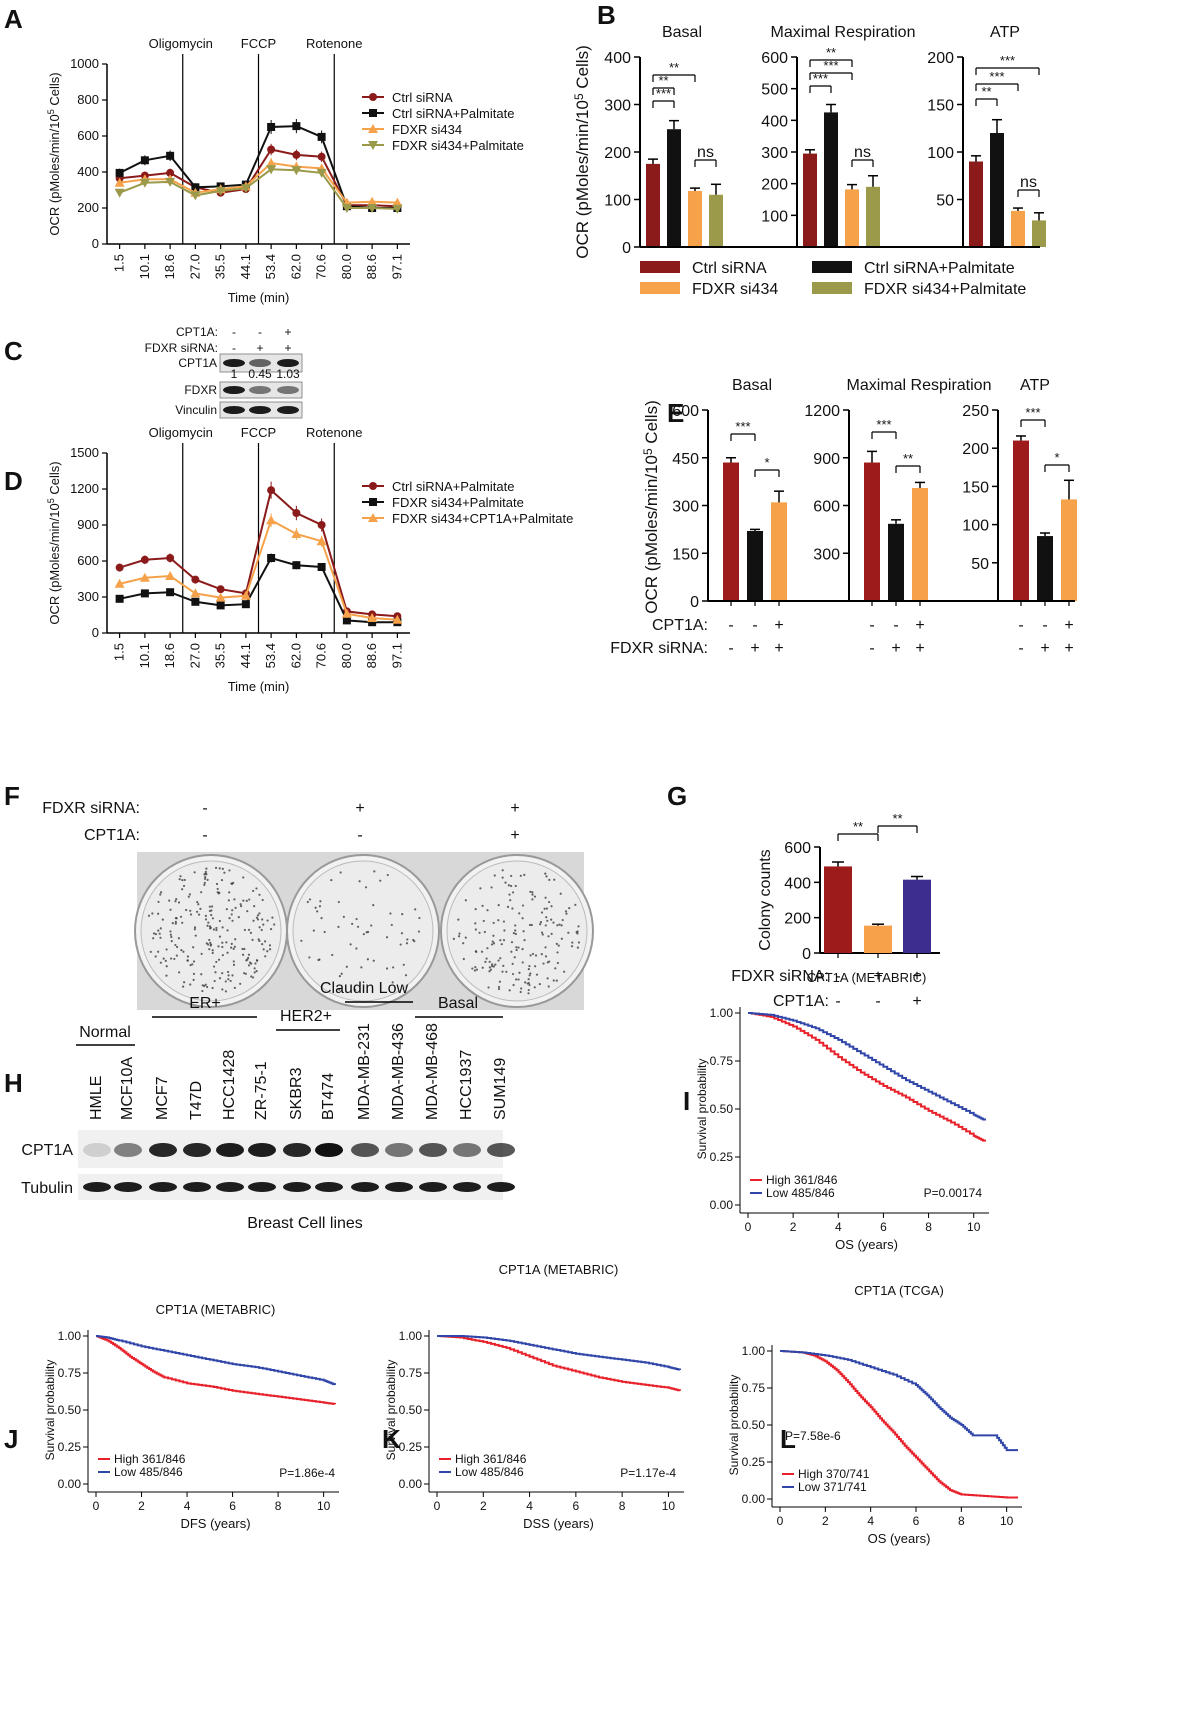 This screenshot has height=1729, width=1183. I want to click on x-tick-label: 0, so click(748, 1227).